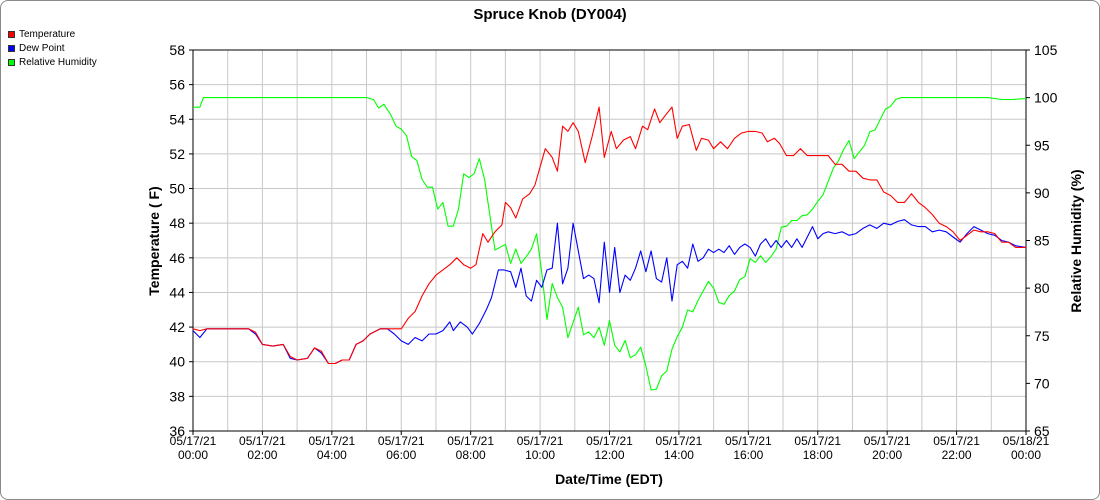 The width and height of the screenshot is (1100, 500). What do you see at coordinates (177, 50) in the screenshot?
I see `y-tick-label: 58` at bounding box center [177, 50].